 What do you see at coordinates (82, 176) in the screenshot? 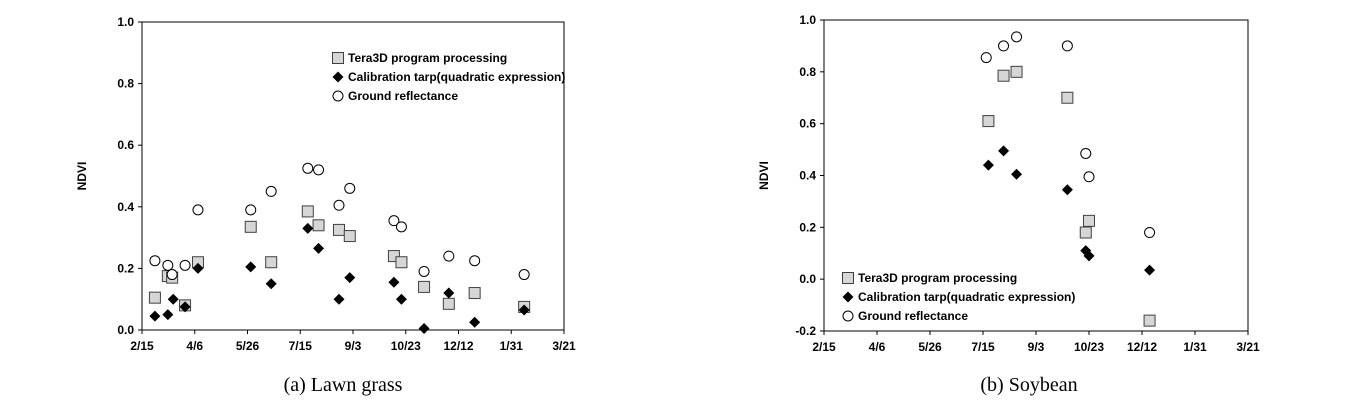
I see `y-axis-title: NDVI` at bounding box center [82, 176].